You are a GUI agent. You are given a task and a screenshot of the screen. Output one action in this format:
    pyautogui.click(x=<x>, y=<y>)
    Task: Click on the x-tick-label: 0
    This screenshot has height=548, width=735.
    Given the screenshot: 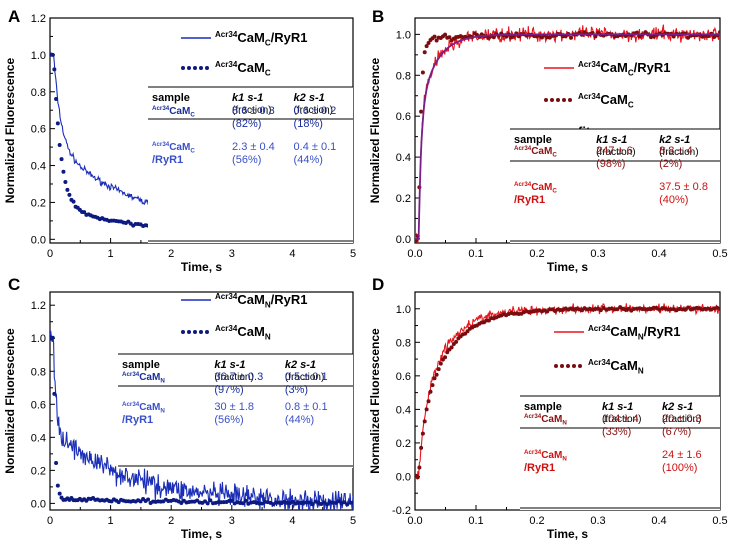 What is the action you would take?
    pyautogui.click(x=50, y=254)
    